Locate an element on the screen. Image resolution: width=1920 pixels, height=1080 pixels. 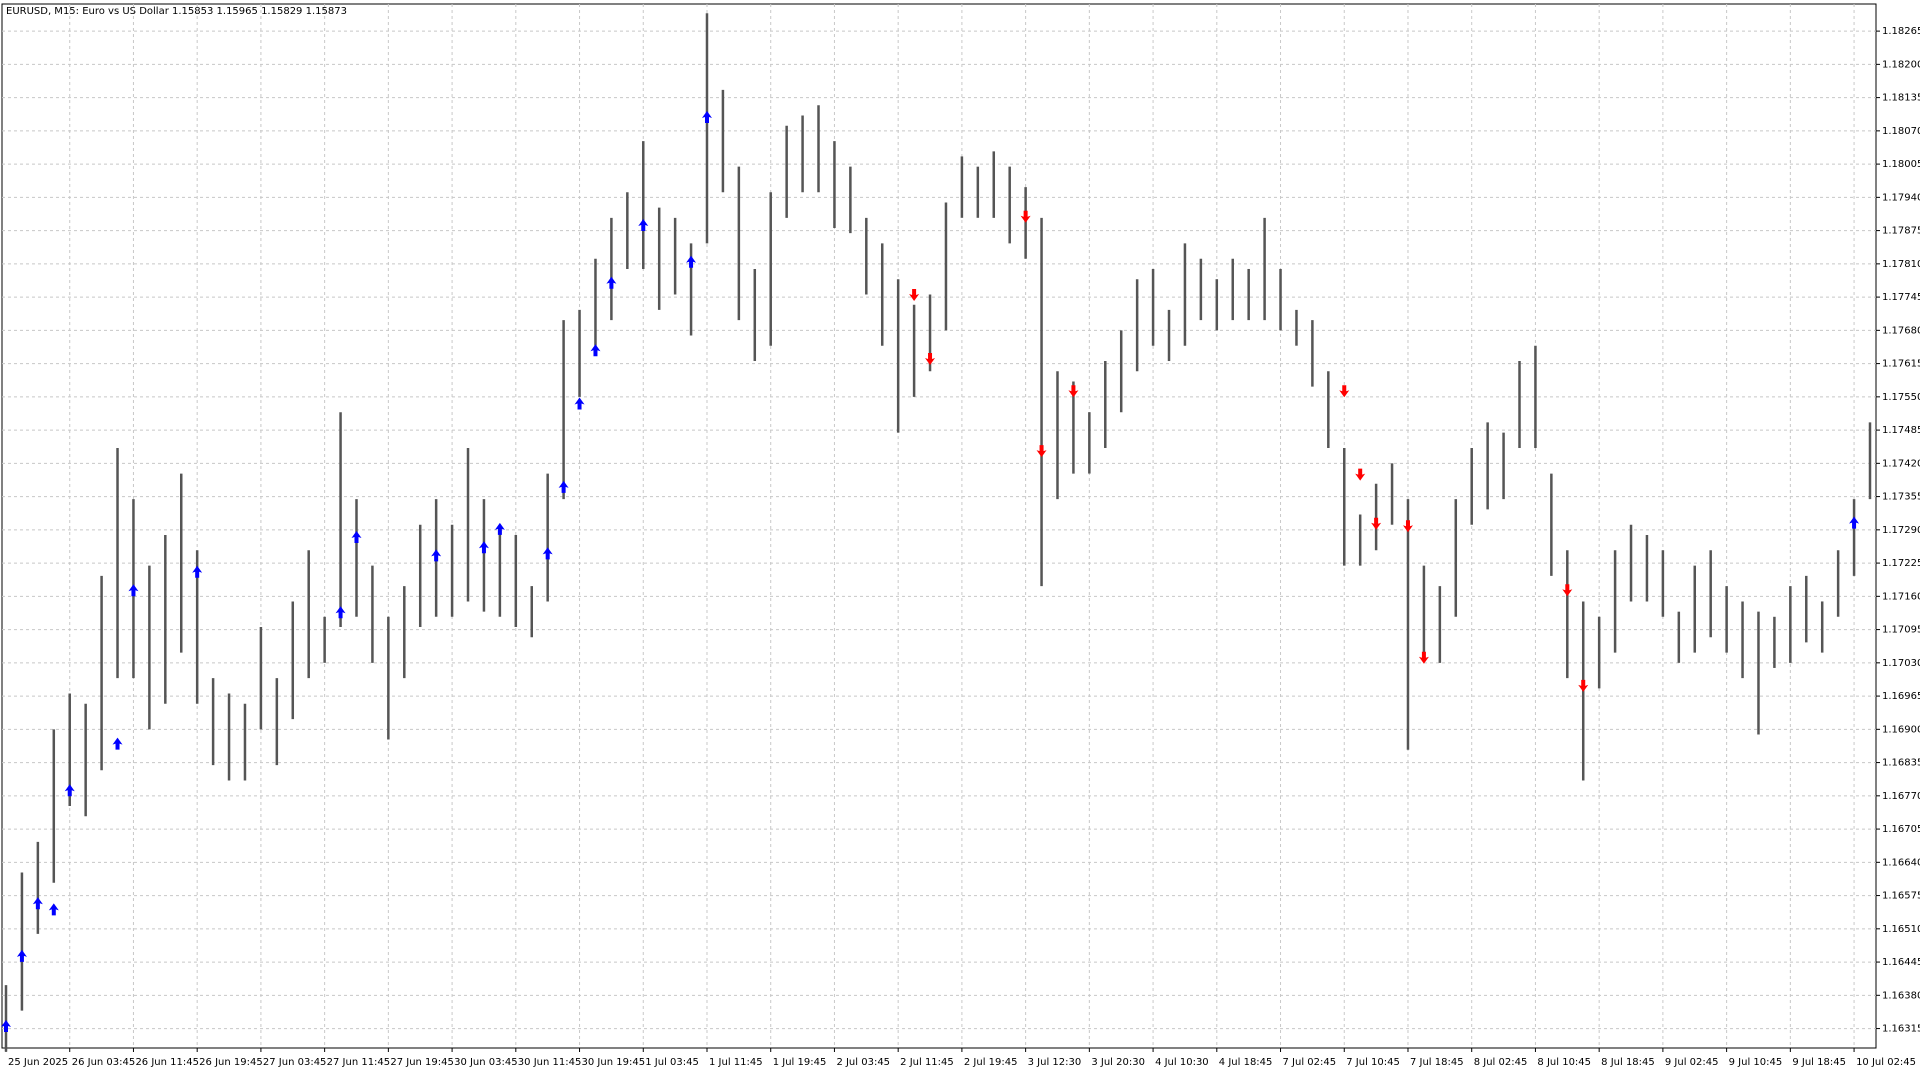
y-tick-label: 1.16900 is located at coordinates (1901, 729).